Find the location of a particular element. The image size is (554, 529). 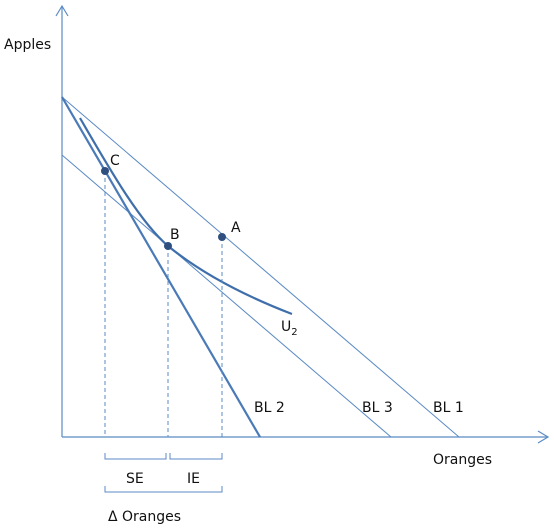

curve-label-base: U is located at coordinates (286, 327).